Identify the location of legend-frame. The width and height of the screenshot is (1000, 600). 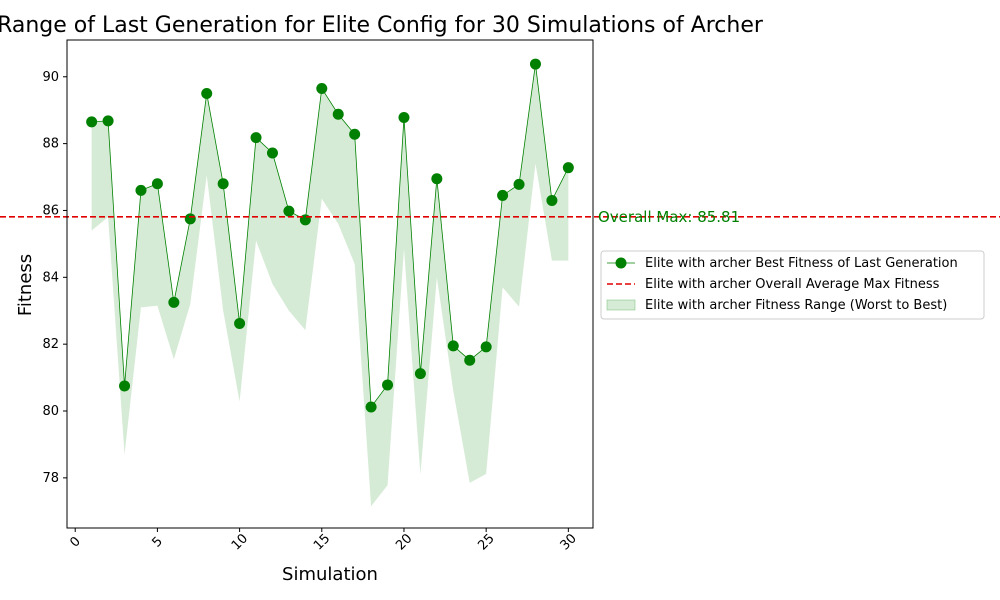
(792, 285).